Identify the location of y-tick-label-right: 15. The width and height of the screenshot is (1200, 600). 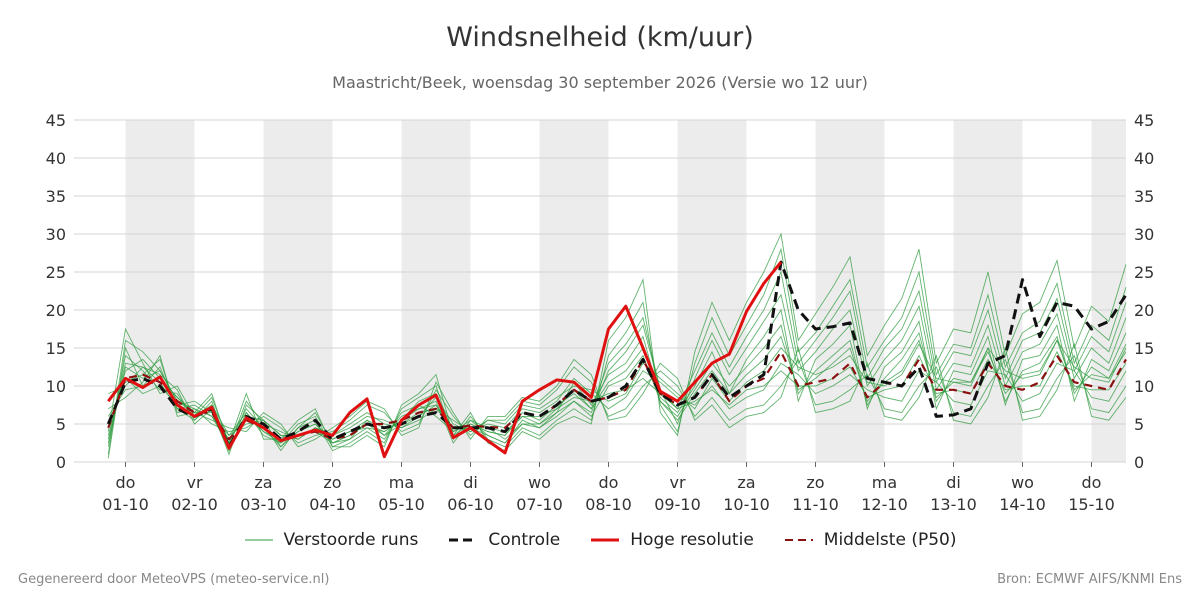
(1144, 348).